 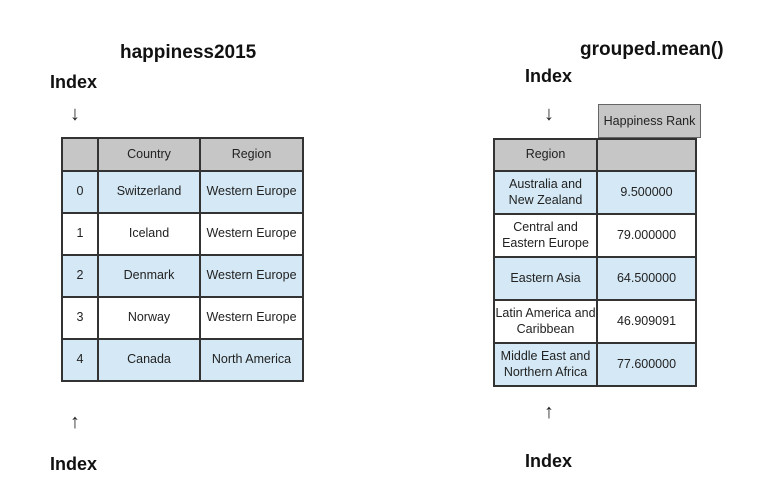 I want to click on region-header-cell: Region, so click(x=251, y=154).